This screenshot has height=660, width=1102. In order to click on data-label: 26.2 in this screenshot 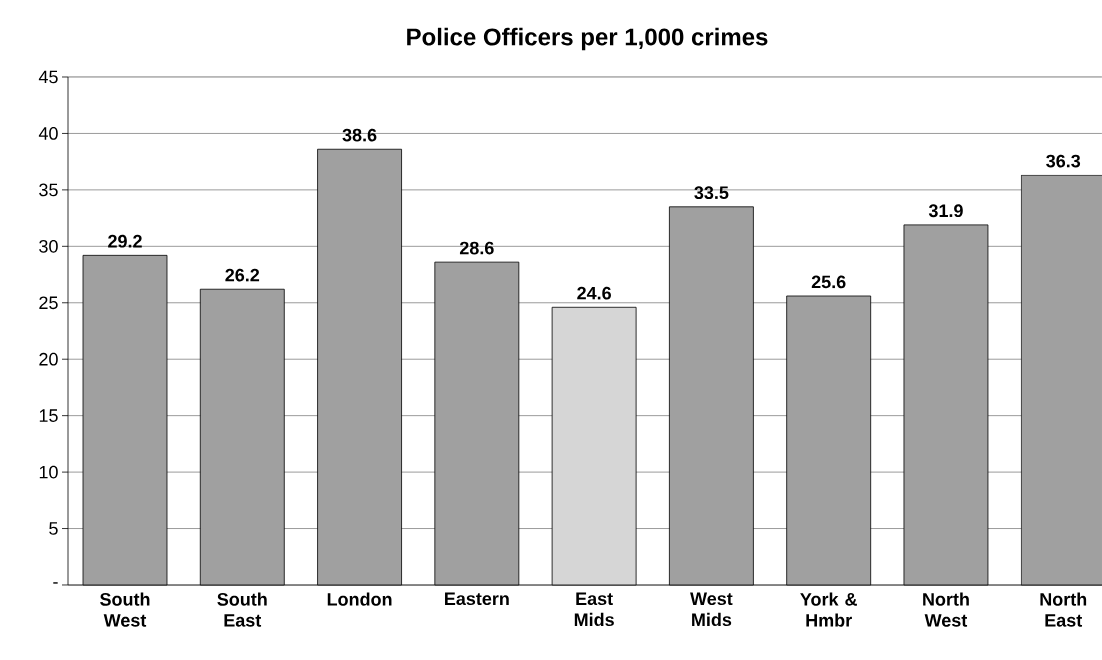, I will do `click(242, 275)`.